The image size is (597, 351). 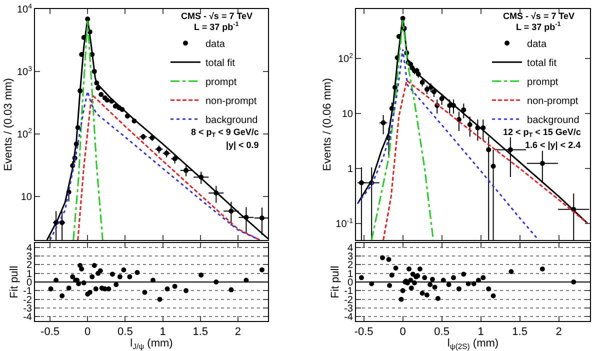 I want to click on x-axis-title: l$_{J/ψ}$ (mm), so click(x=151, y=344).